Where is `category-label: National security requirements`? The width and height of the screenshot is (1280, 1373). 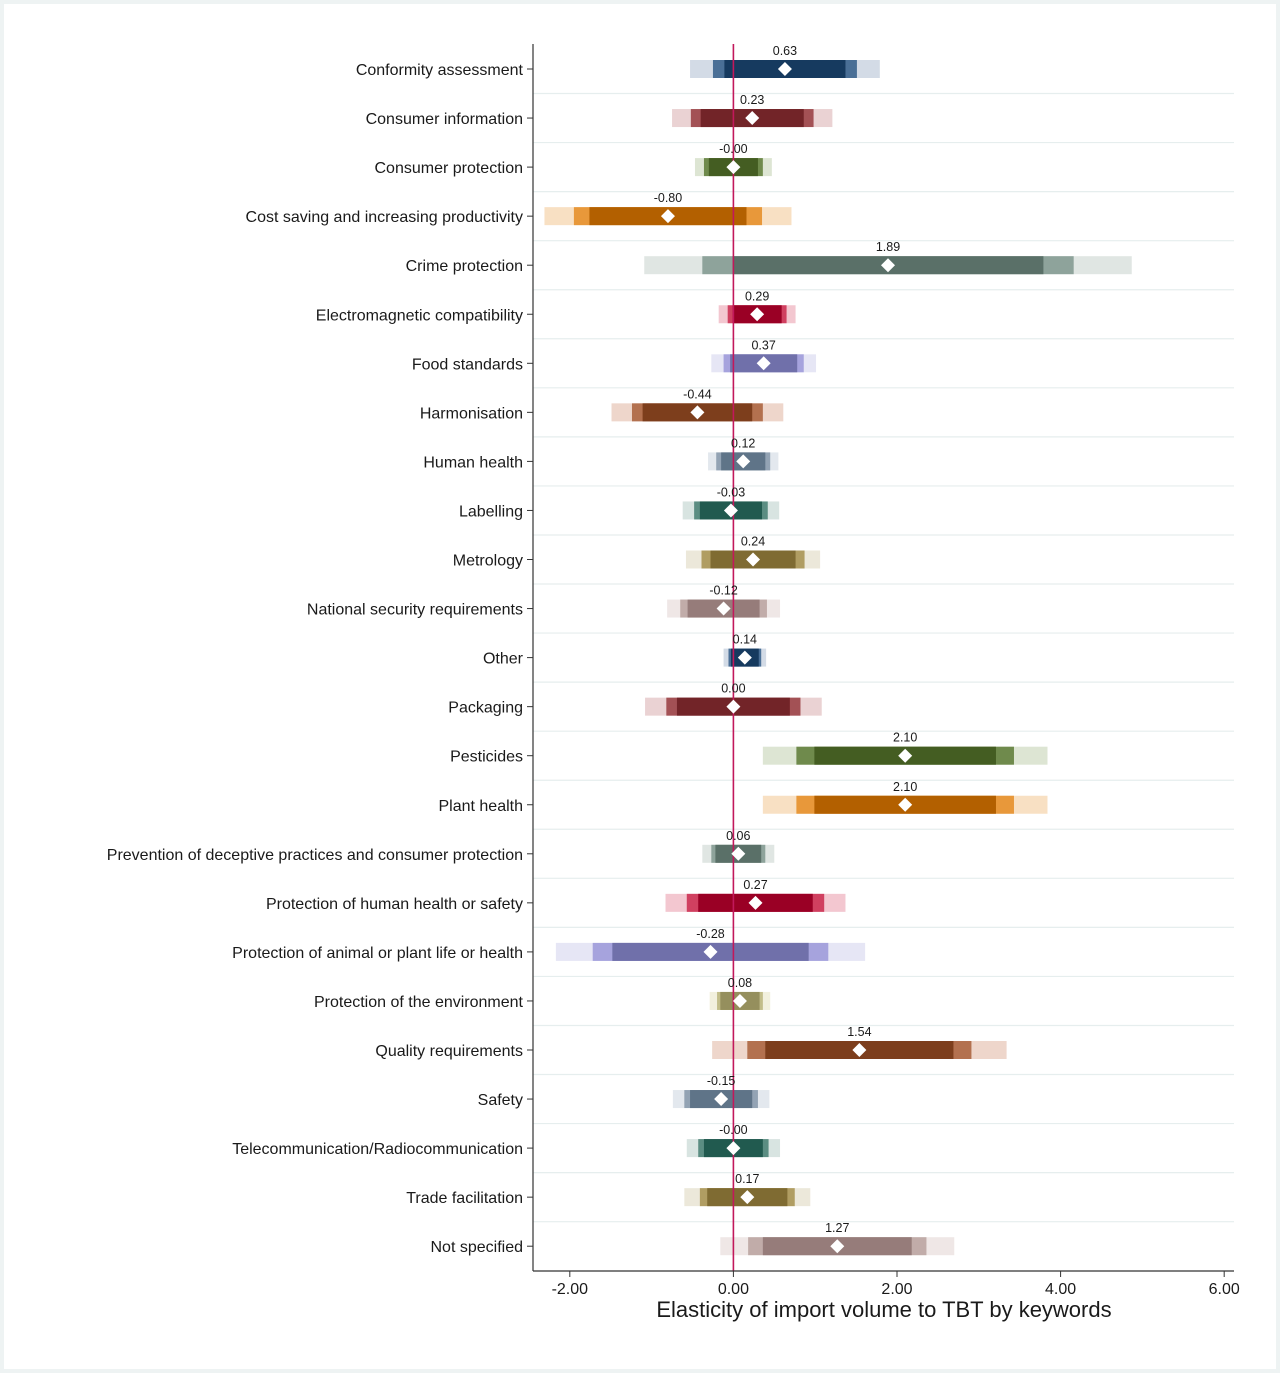 category-label: National security requirements is located at coordinates (415, 610).